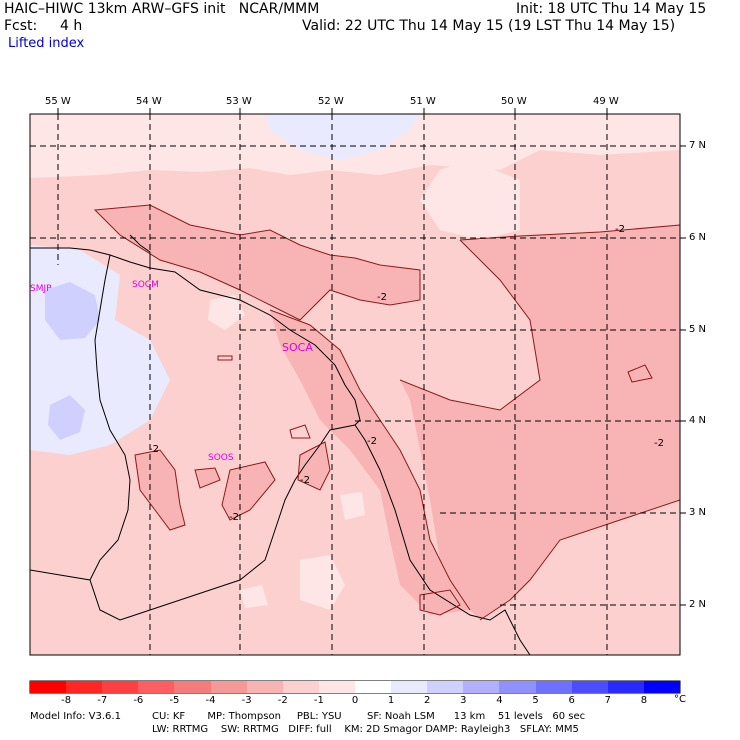 The height and width of the screenshot is (740, 740). What do you see at coordinates (58, 101) in the screenshot?
I see `longitude-label: 55 W` at bounding box center [58, 101].